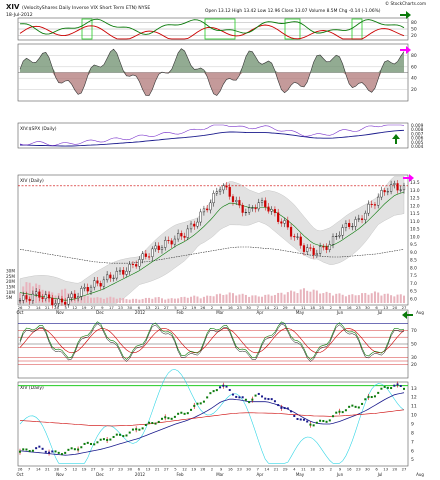  I want to click on volume-tick: 5M, so click(9, 297).